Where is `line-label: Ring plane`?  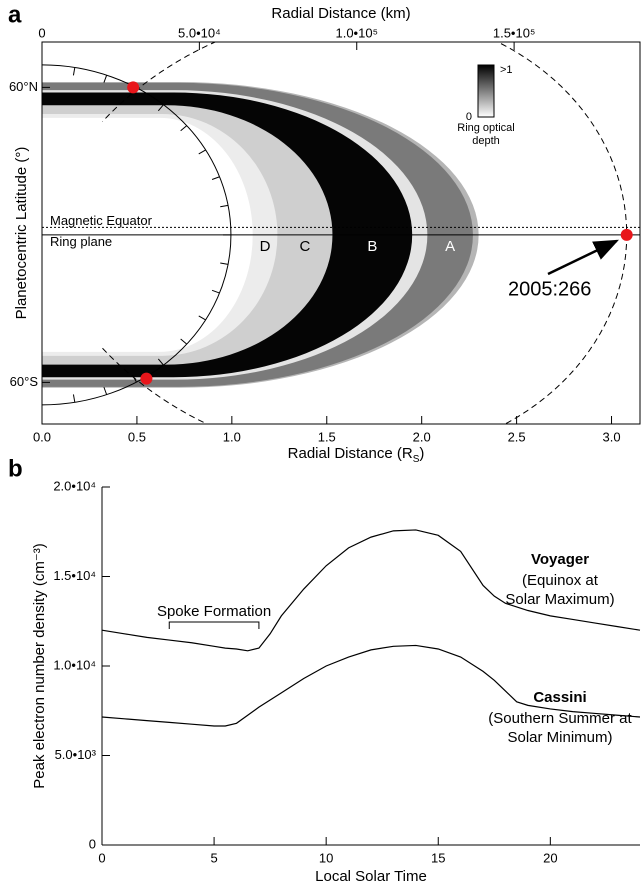
line-label: Ring plane is located at coordinates (81, 241).